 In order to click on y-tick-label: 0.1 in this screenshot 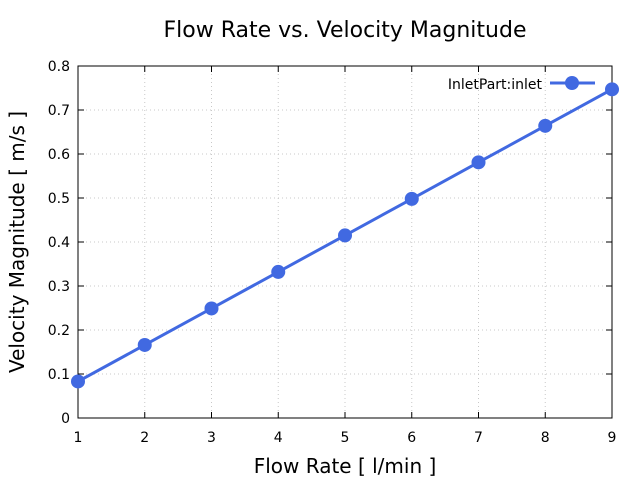, I will do `click(59, 375)`.